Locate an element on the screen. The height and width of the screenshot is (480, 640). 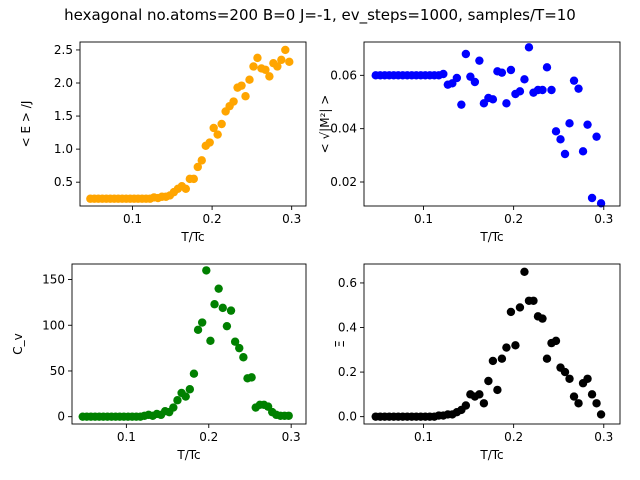
y-tick-label: 1.0 is located at coordinates (63, 149).